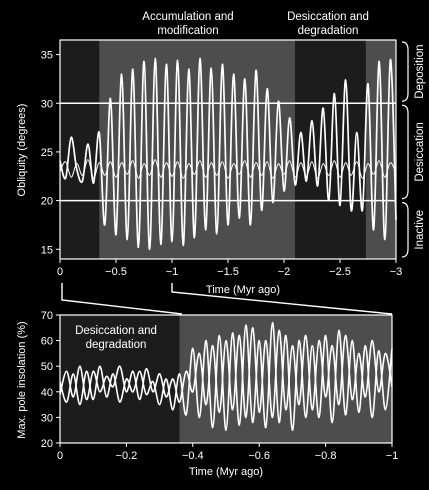 The height and width of the screenshot is (490, 429). I want to click on annotation-accumulation-line2: modification, so click(187, 31).